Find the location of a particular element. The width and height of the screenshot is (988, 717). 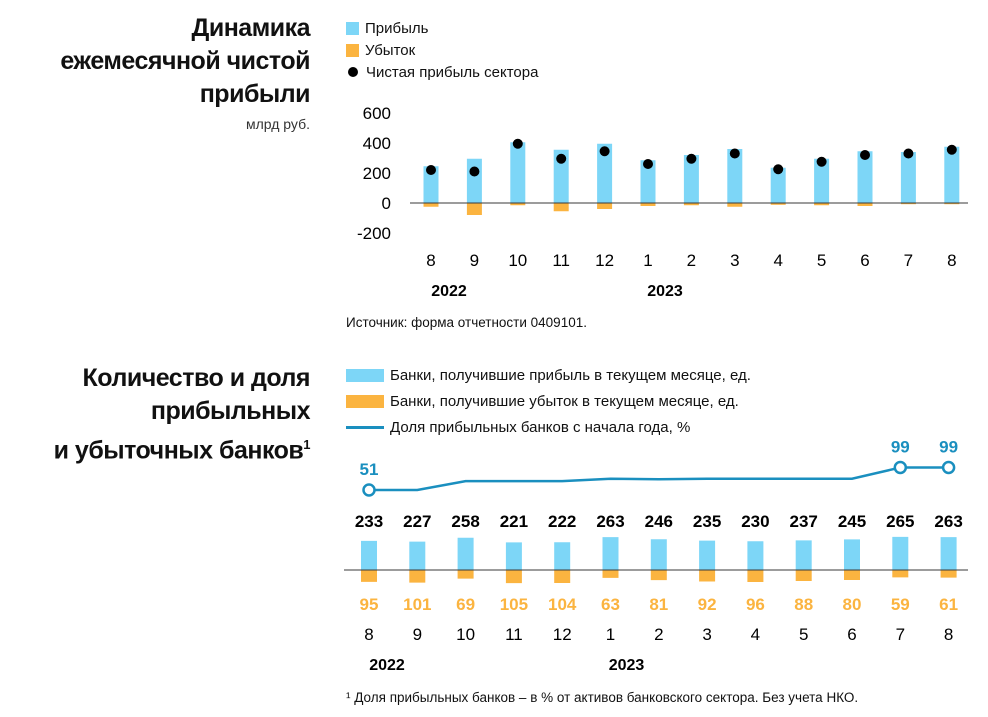

chart2-title-line-2: прибыльных is located at coordinates (230, 411).